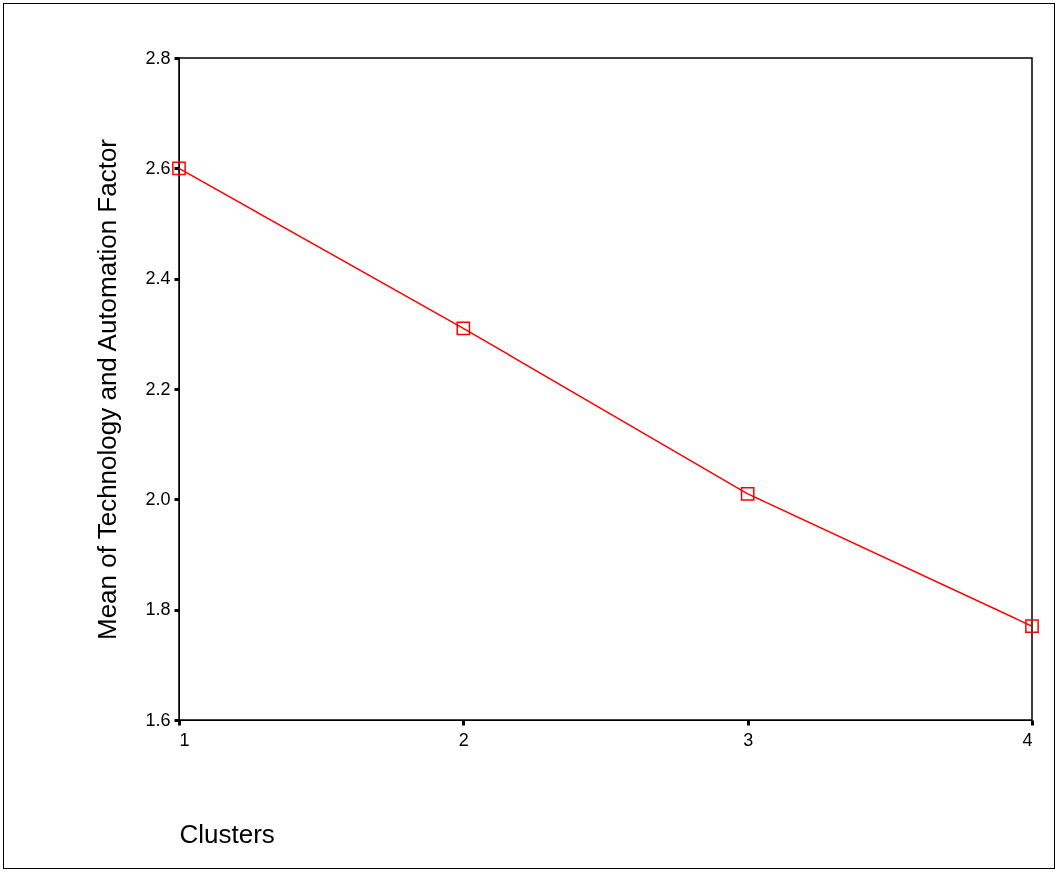 The width and height of the screenshot is (1060, 872). Describe the element at coordinates (158, 609) in the screenshot. I see `y-tick-label: 1.8` at that location.